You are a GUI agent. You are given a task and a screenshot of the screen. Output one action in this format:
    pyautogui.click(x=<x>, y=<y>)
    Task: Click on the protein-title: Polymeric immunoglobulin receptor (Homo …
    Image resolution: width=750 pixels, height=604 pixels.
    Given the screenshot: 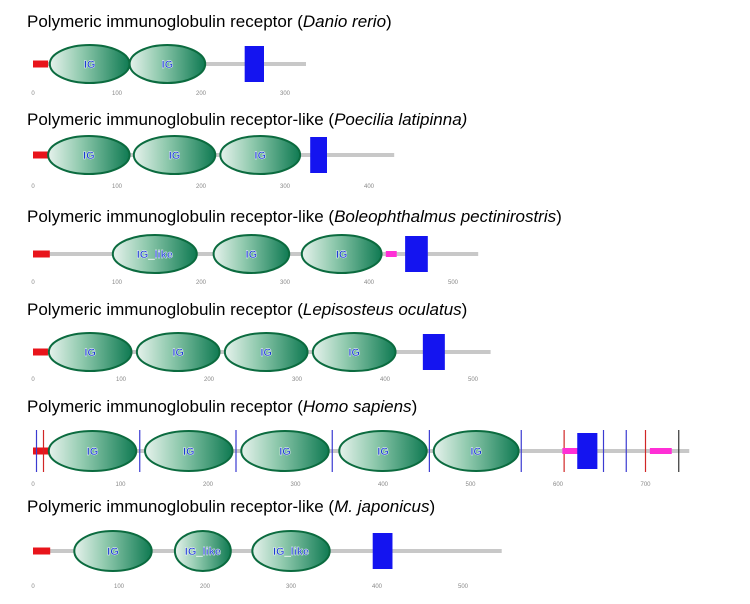 What is the action you would take?
    pyautogui.click(x=222, y=406)
    